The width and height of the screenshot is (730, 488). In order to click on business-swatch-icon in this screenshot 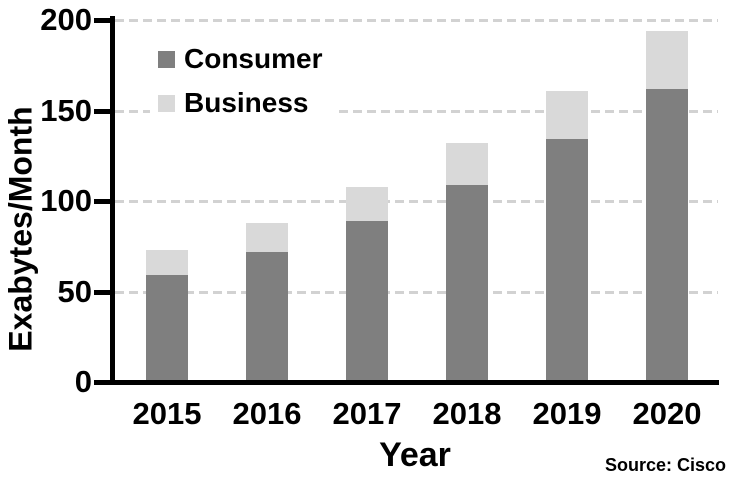, I will do `click(166, 103)`.